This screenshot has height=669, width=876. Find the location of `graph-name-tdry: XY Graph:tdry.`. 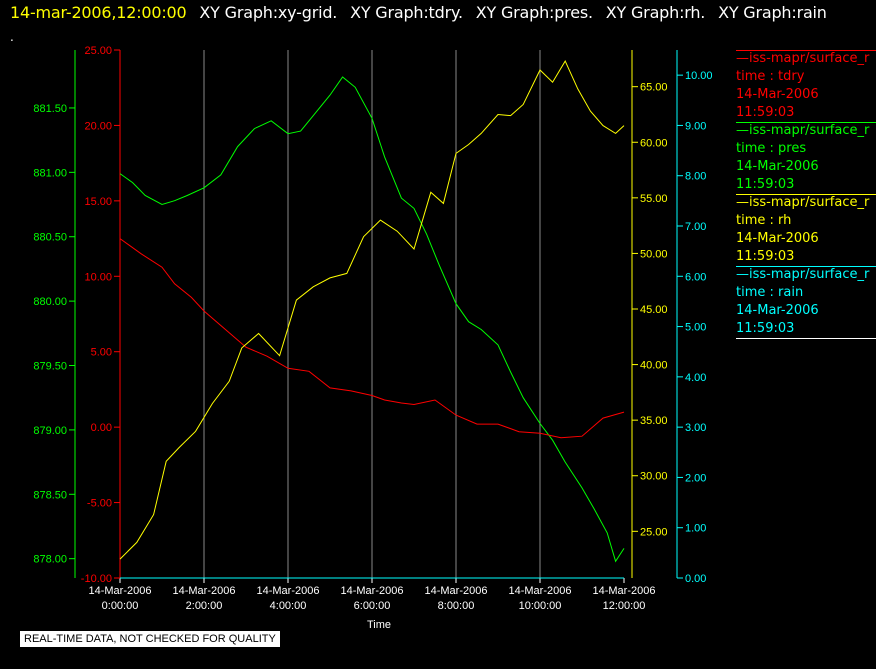

graph-name-tdry: XY Graph:tdry. is located at coordinates (406, 12).